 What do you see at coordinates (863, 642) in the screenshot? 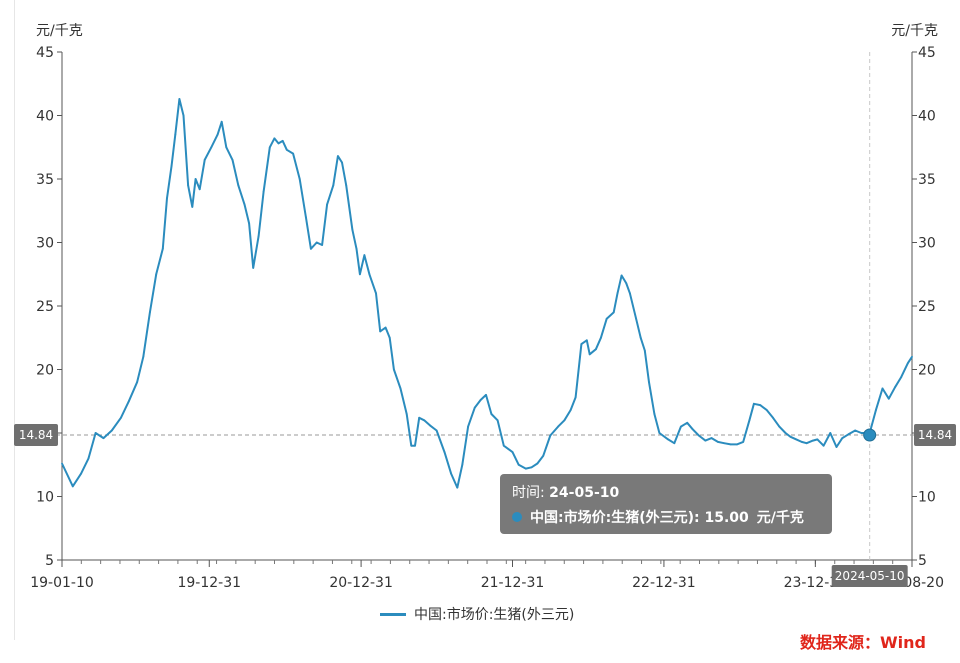
I see `data-source-note: 数据来源：Wind` at bounding box center [863, 642].